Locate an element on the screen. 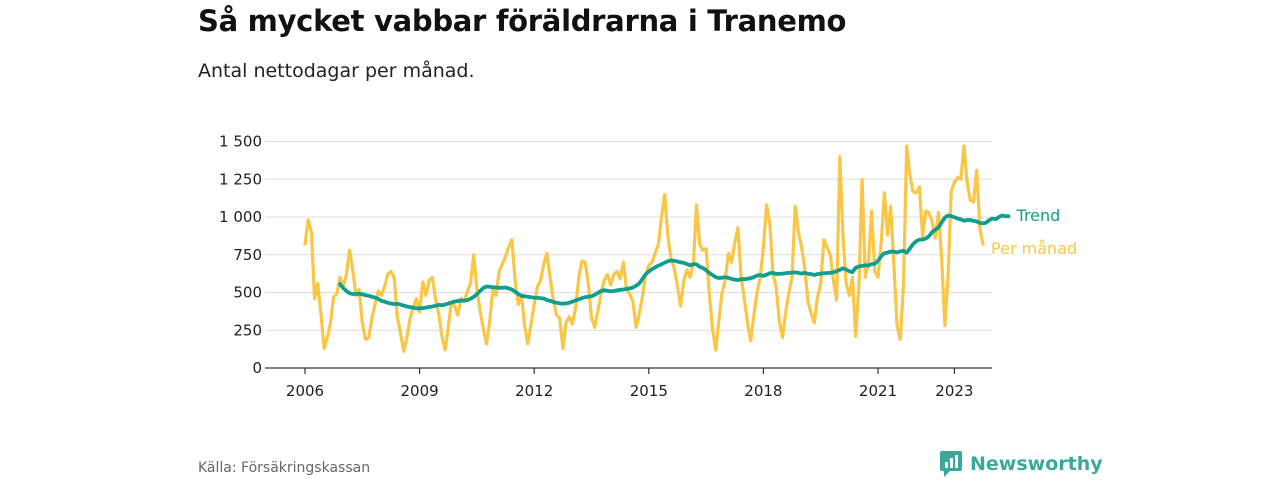  chart-title: Så mycket vabbar föräldrarna i Tranemo is located at coordinates (522, 21).